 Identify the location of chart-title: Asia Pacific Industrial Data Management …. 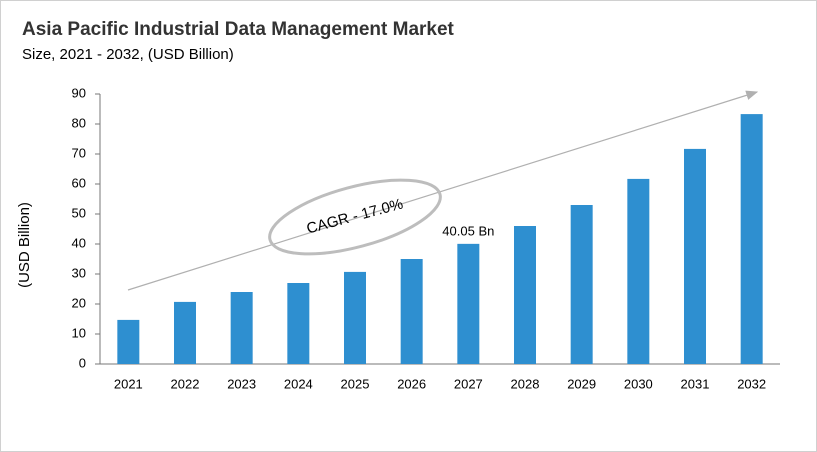
(238, 29).